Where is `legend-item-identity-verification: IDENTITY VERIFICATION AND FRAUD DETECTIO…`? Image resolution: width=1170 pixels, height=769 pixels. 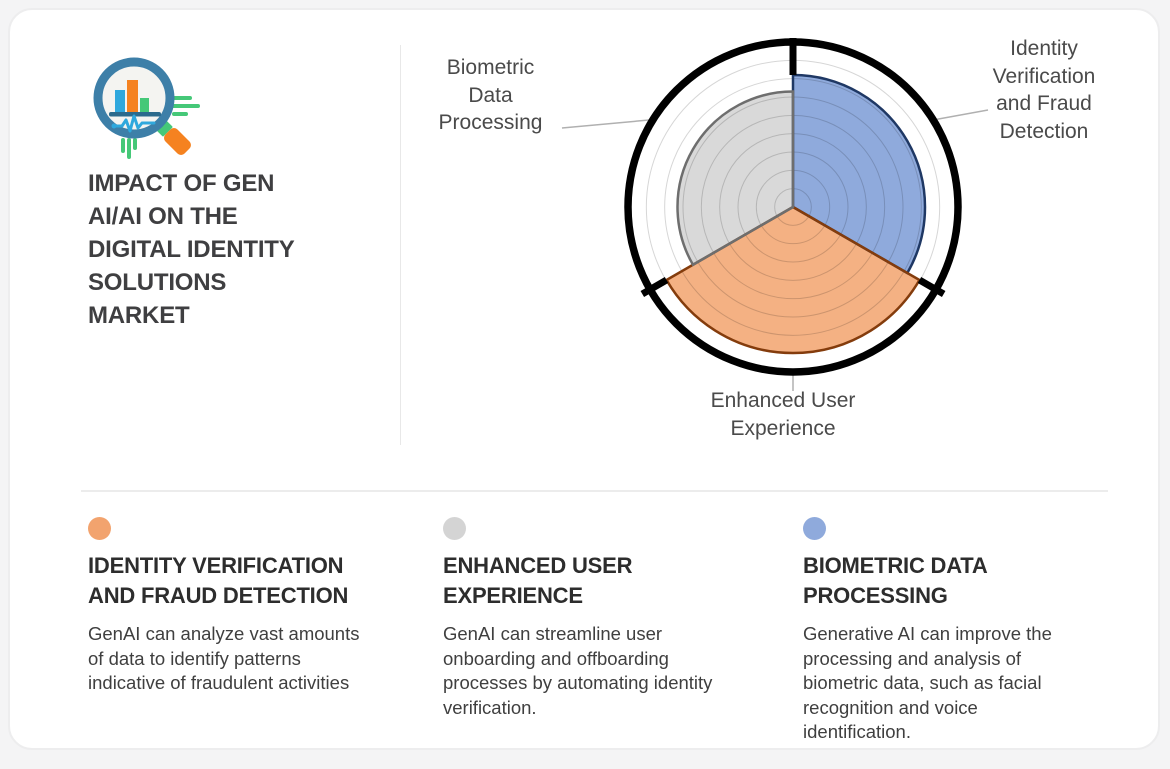
legend-item-identity-verification: IDENTITY VERIFICATION AND FRAUD DETECTIO… is located at coordinates (239, 606).